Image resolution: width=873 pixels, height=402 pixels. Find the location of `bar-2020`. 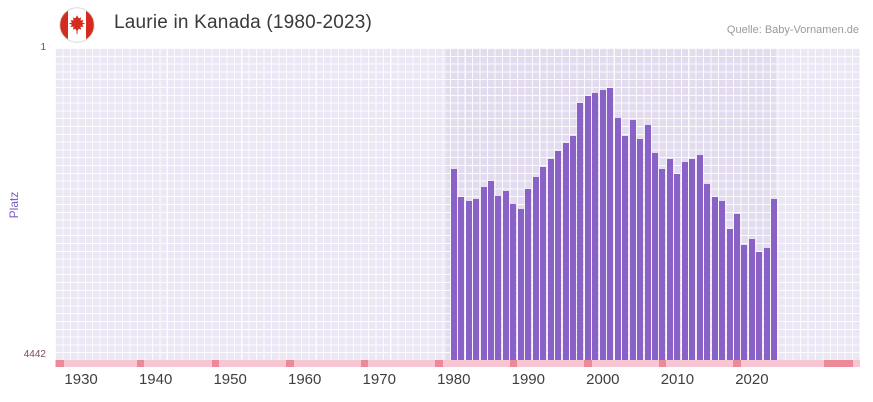

bar-2020 is located at coordinates (751, 299).